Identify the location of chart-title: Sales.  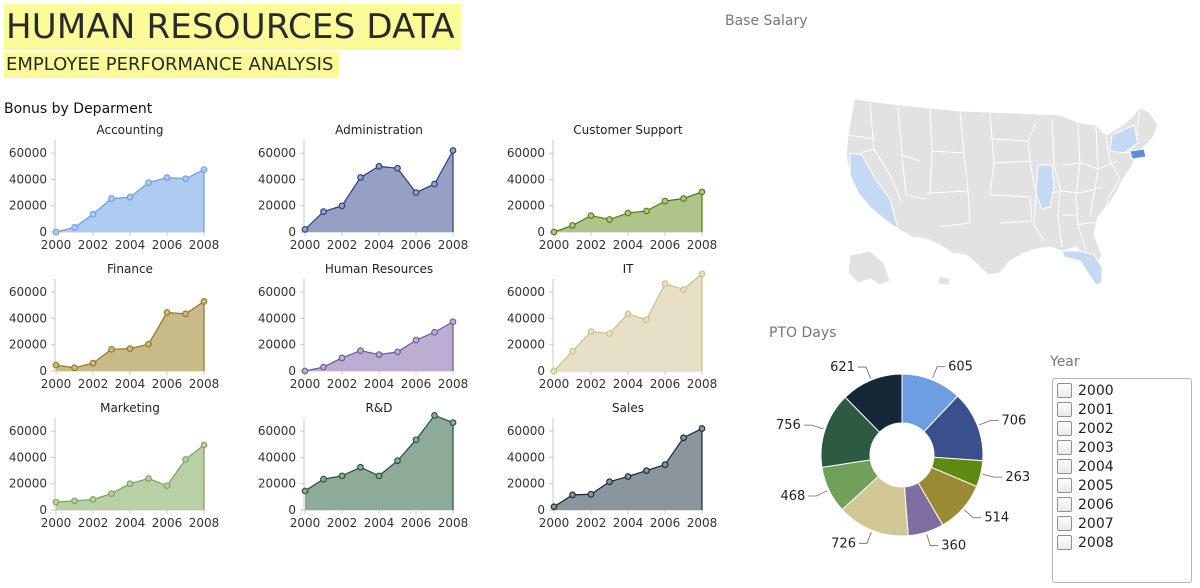
(628, 408).